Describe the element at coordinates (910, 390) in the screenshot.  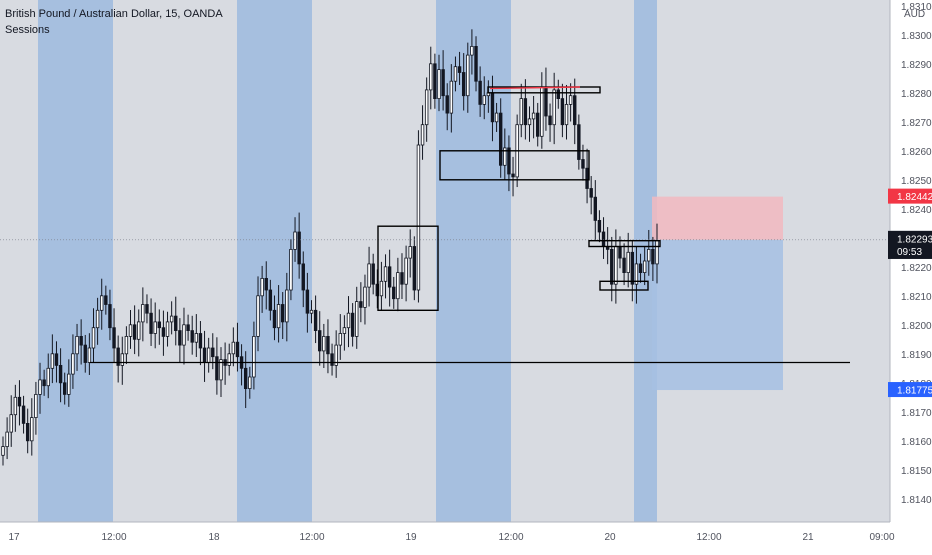
I see `target-price-label-bg` at that location.